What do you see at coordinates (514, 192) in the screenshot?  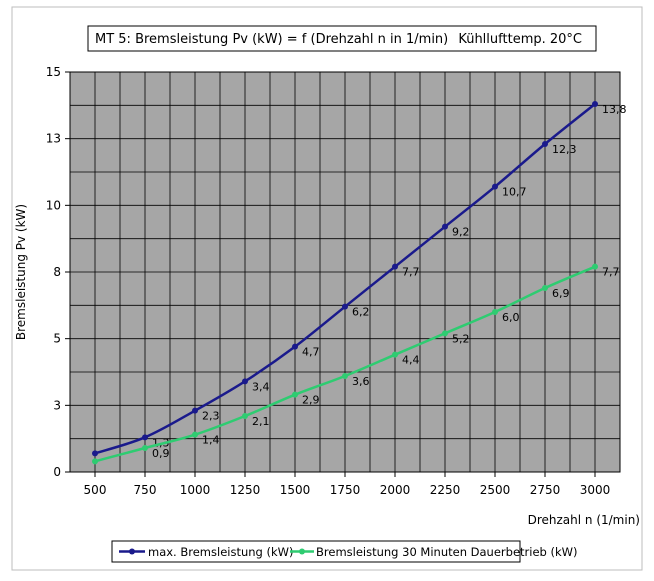 I see `data-label: 10,7` at bounding box center [514, 192].